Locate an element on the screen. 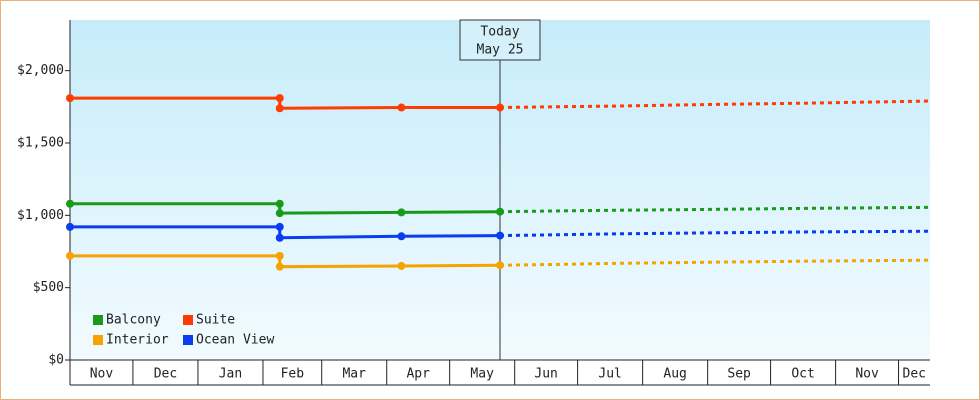 This screenshot has height=400, width=980. y-tick-label: $0 is located at coordinates (56, 360).